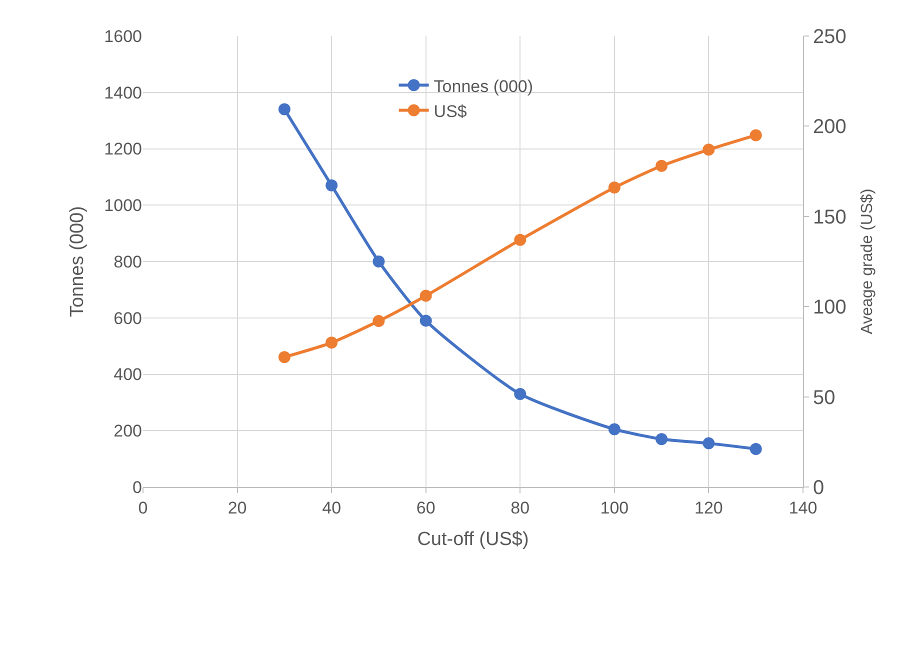  Describe the element at coordinates (137, 487) in the screenshot. I see `y-tick-label: 0` at that location.